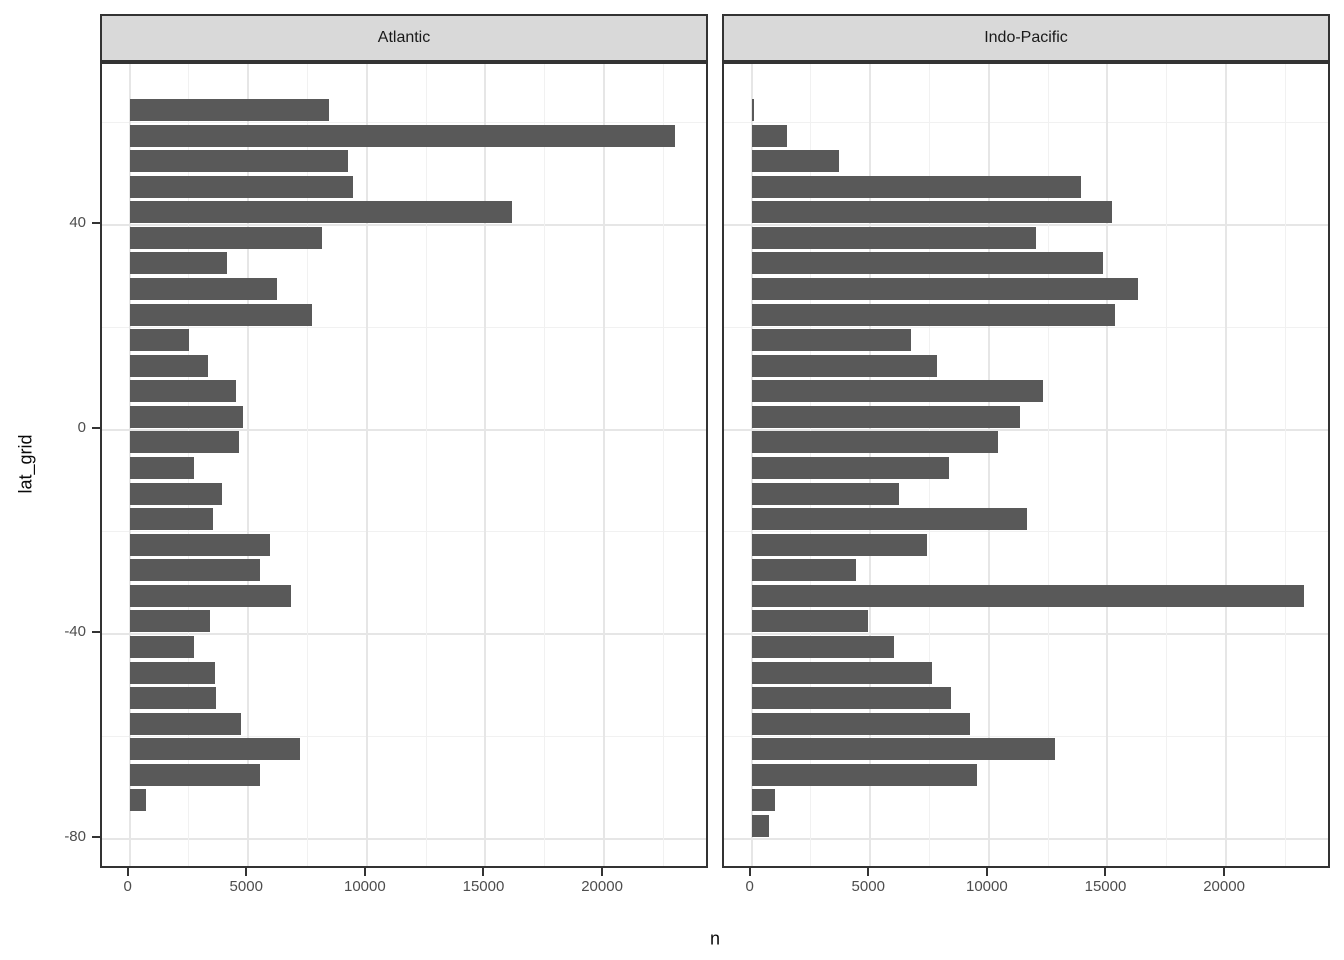 This screenshot has width=1344, height=960. What do you see at coordinates (404, 37) in the screenshot?
I see `facet-strip-label: Atlantic` at bounding box center [404, 37].